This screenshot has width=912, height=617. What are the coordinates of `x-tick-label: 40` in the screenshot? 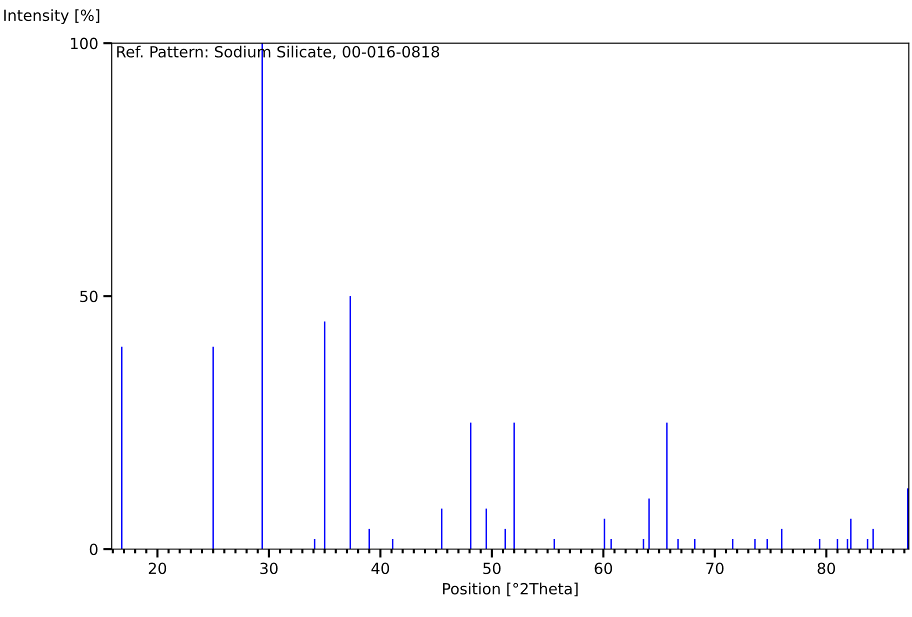 It's located at (380, 568).